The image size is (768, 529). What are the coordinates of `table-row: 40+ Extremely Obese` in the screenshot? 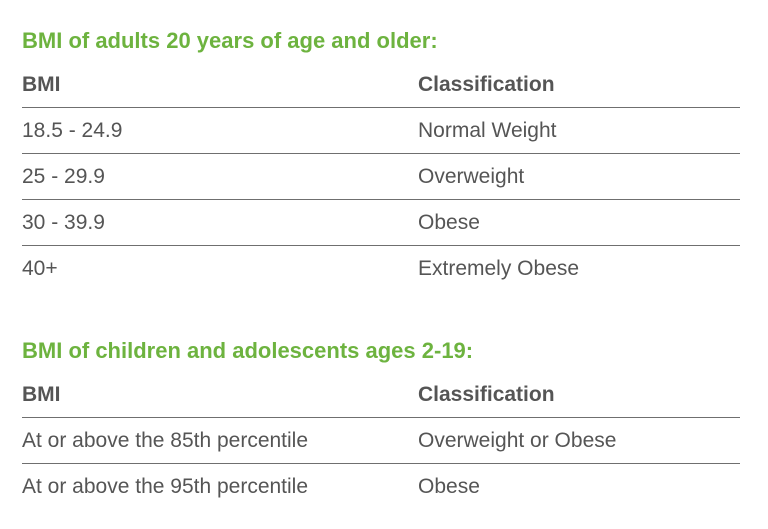 It's located at (381, 269).